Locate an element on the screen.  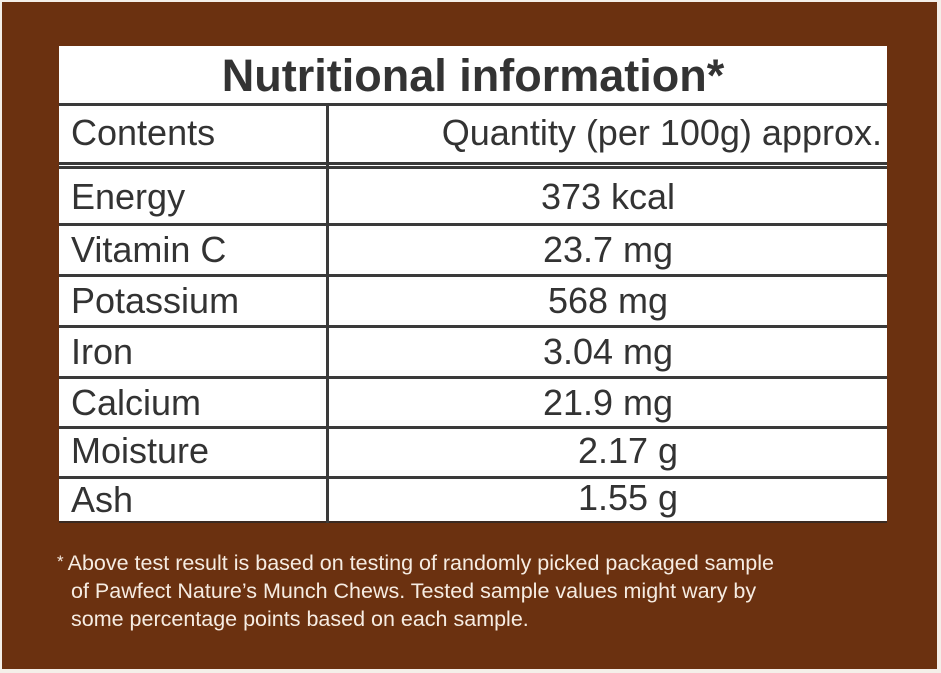
table-row: Ash 1.55 g is located at coordinates (473, 499).